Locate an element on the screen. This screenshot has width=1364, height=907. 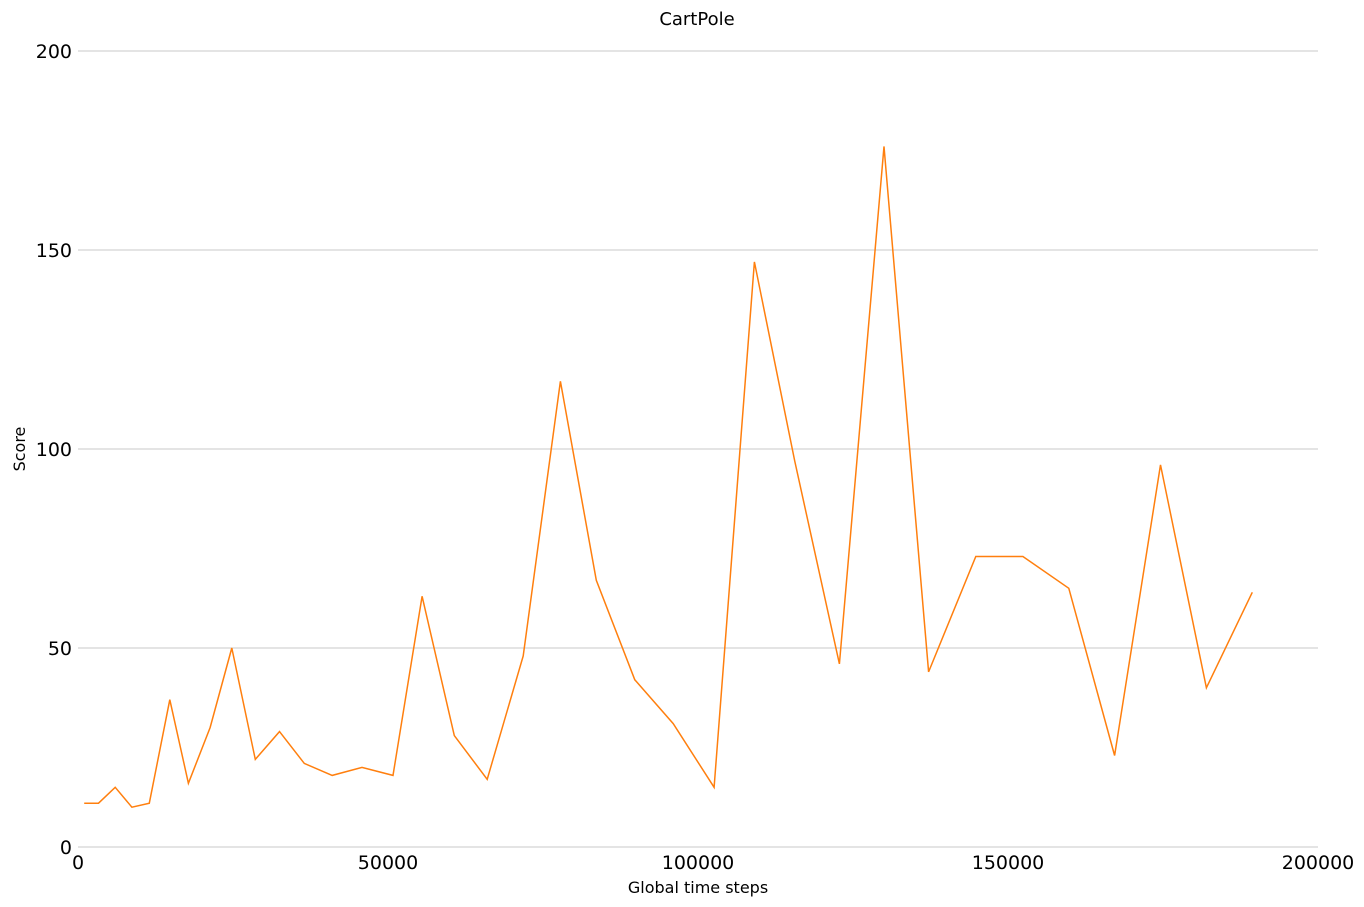
y-tick-label: 0 is located at coordinates (66, 848).